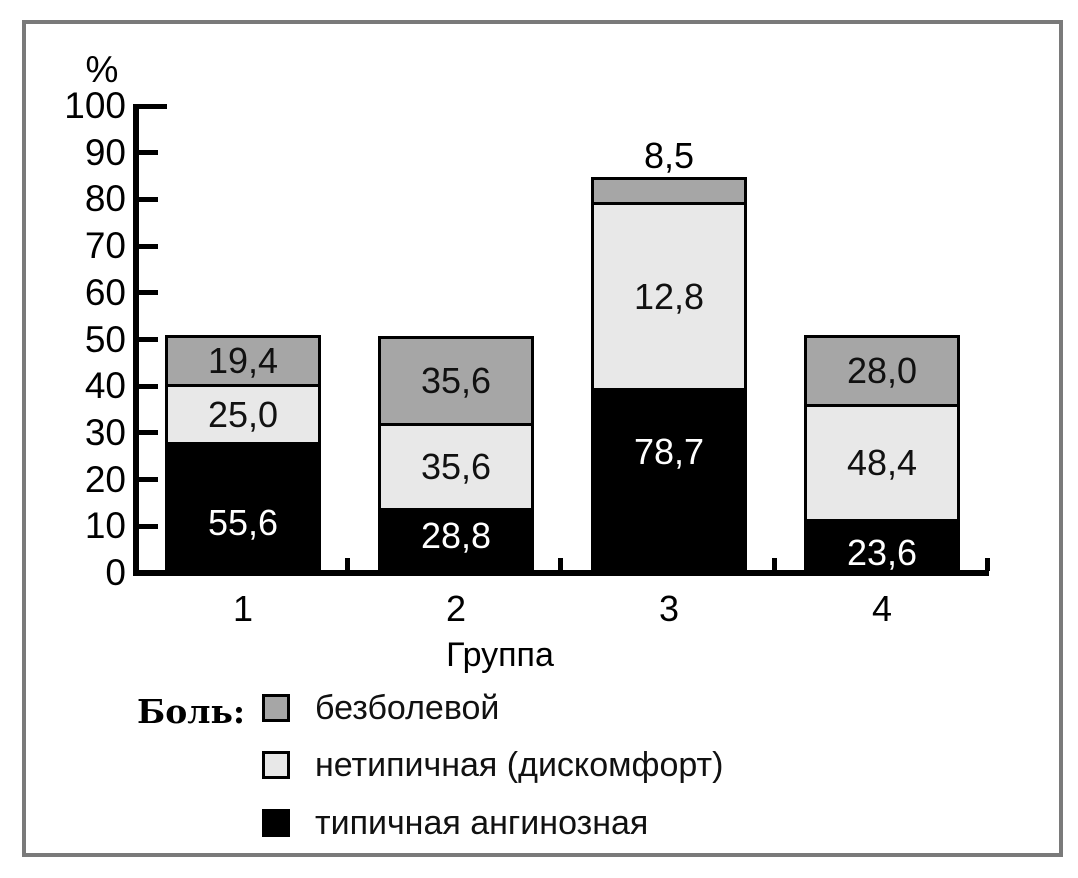  I want to click on bar-segment-типичная ангинозная: 55,6, so click(243, 506).